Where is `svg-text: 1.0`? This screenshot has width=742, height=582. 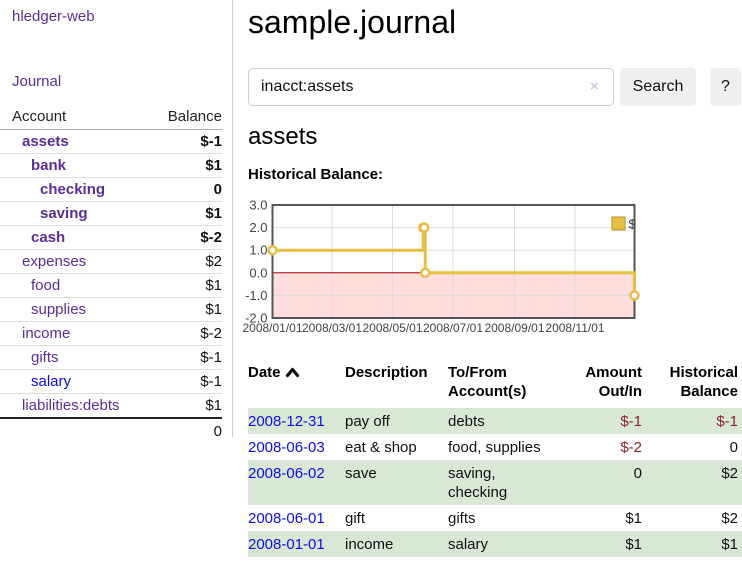 svg-text: 1.0 is located at coordinates (258, 250).